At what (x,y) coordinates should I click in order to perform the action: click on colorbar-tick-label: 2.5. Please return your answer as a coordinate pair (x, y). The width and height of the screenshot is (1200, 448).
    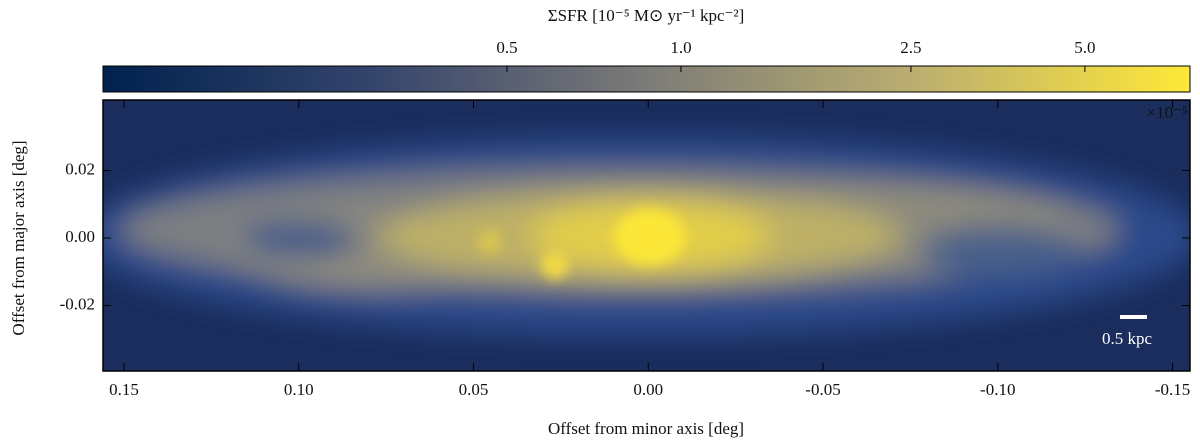
    Looking at the image, I should click on (910, 47).